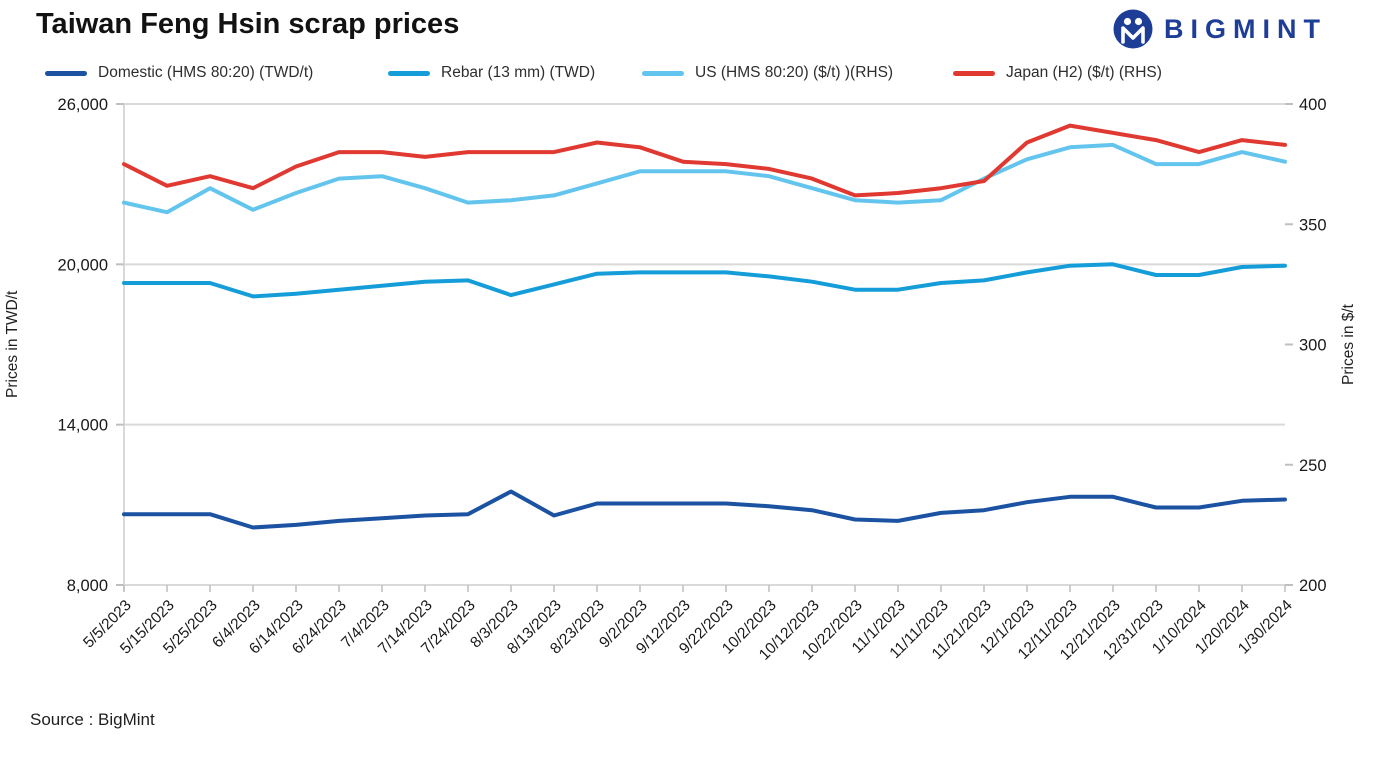 The height and width of the screenshot is (758, 1376). Describe the element at coordinates (1313, 466) in the screenshot. I see `right-axis-tick-label: 250` at that location.